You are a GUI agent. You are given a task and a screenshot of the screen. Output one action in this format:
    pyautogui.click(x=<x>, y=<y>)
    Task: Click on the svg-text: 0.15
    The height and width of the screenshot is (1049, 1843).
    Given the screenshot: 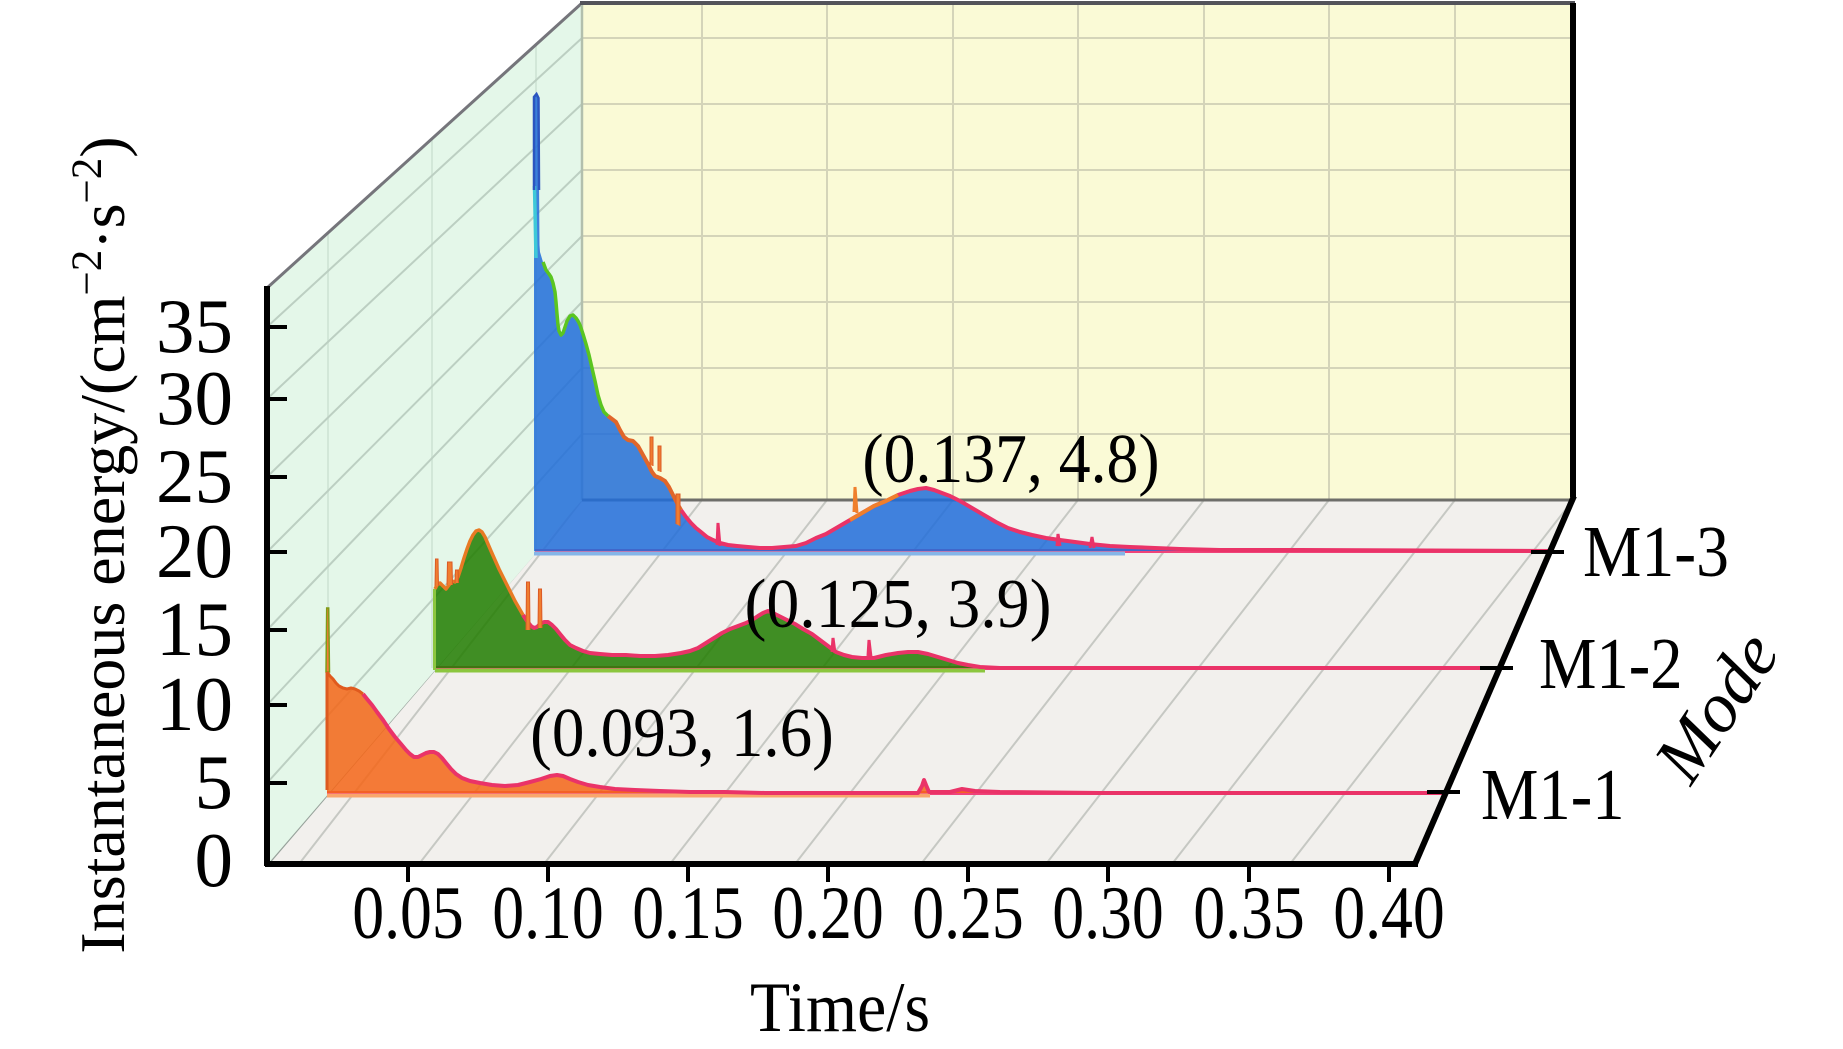 What is the action you would take?
    pyautogui.click(x=688, y=913)
    